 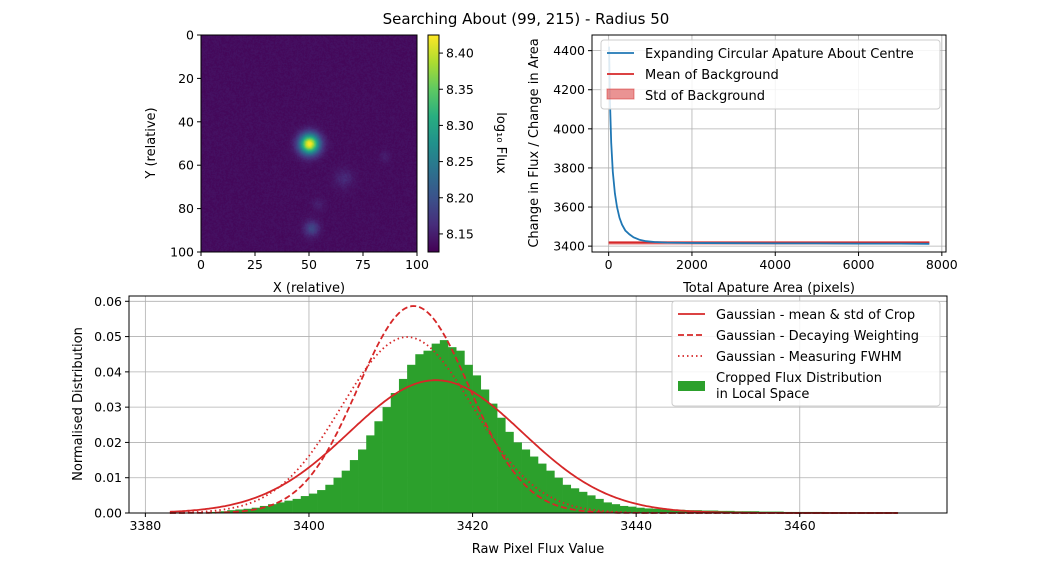 I want to click on legend-swatch-std, so click(x=620, y=94).